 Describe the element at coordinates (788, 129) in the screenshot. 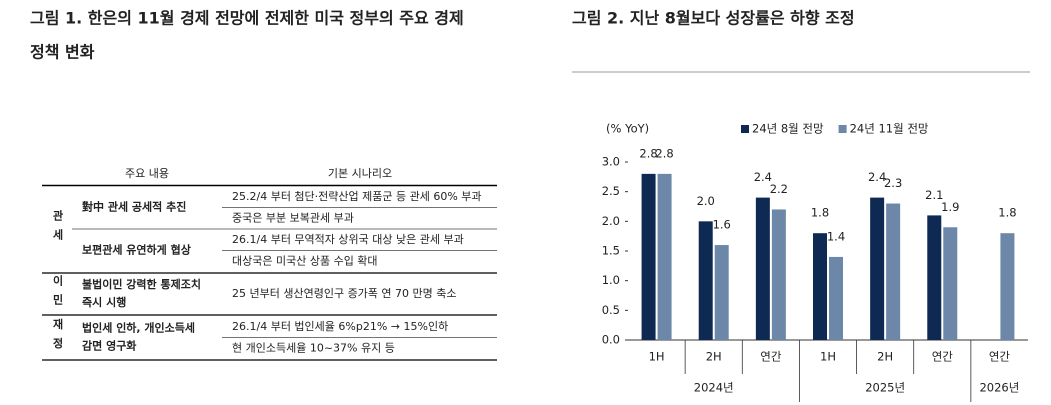

I see `legend-label: 24년 8월 전망` at that location.